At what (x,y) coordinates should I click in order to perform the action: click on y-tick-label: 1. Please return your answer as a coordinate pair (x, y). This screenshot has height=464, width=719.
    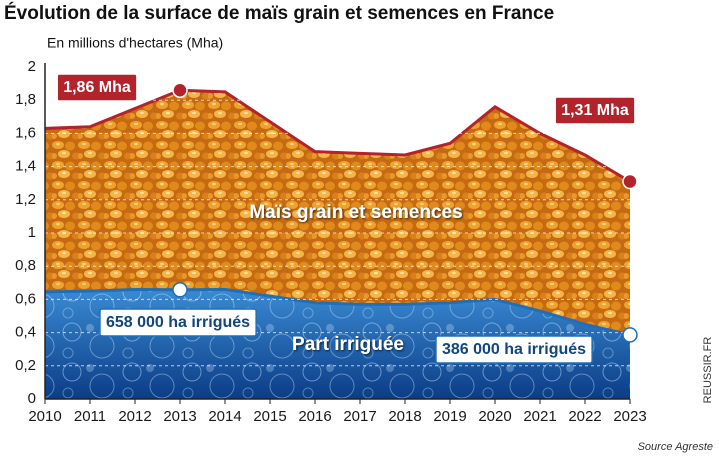
    Looking at the image, I should click on (32, 232).